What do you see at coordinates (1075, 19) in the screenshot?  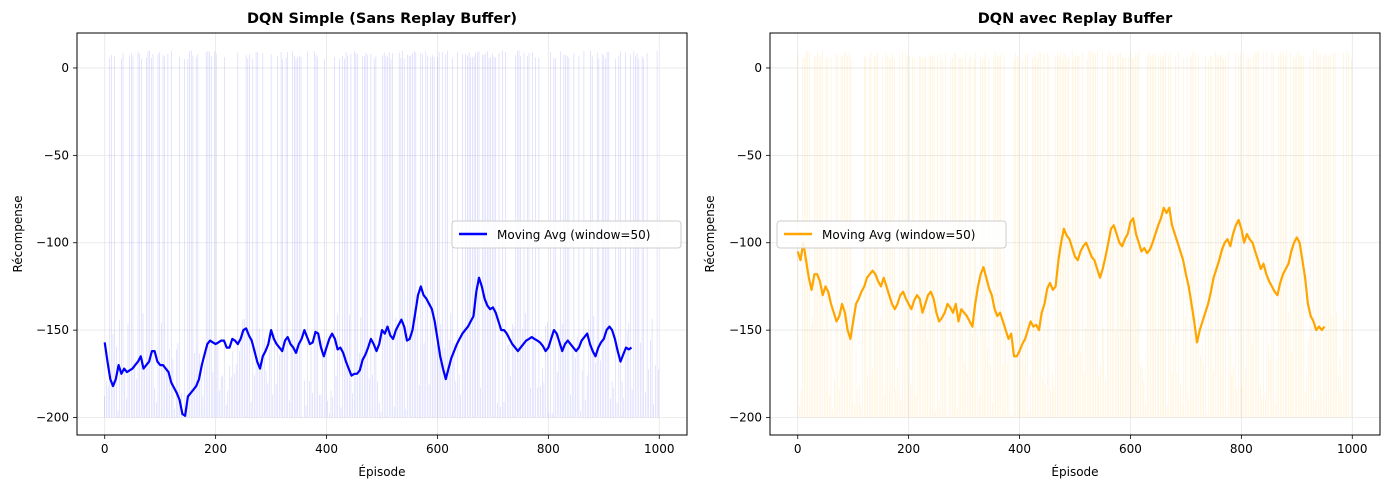 I see `chart-title: DQN avec Replay Buffer` at bounding box center [1075, 19].